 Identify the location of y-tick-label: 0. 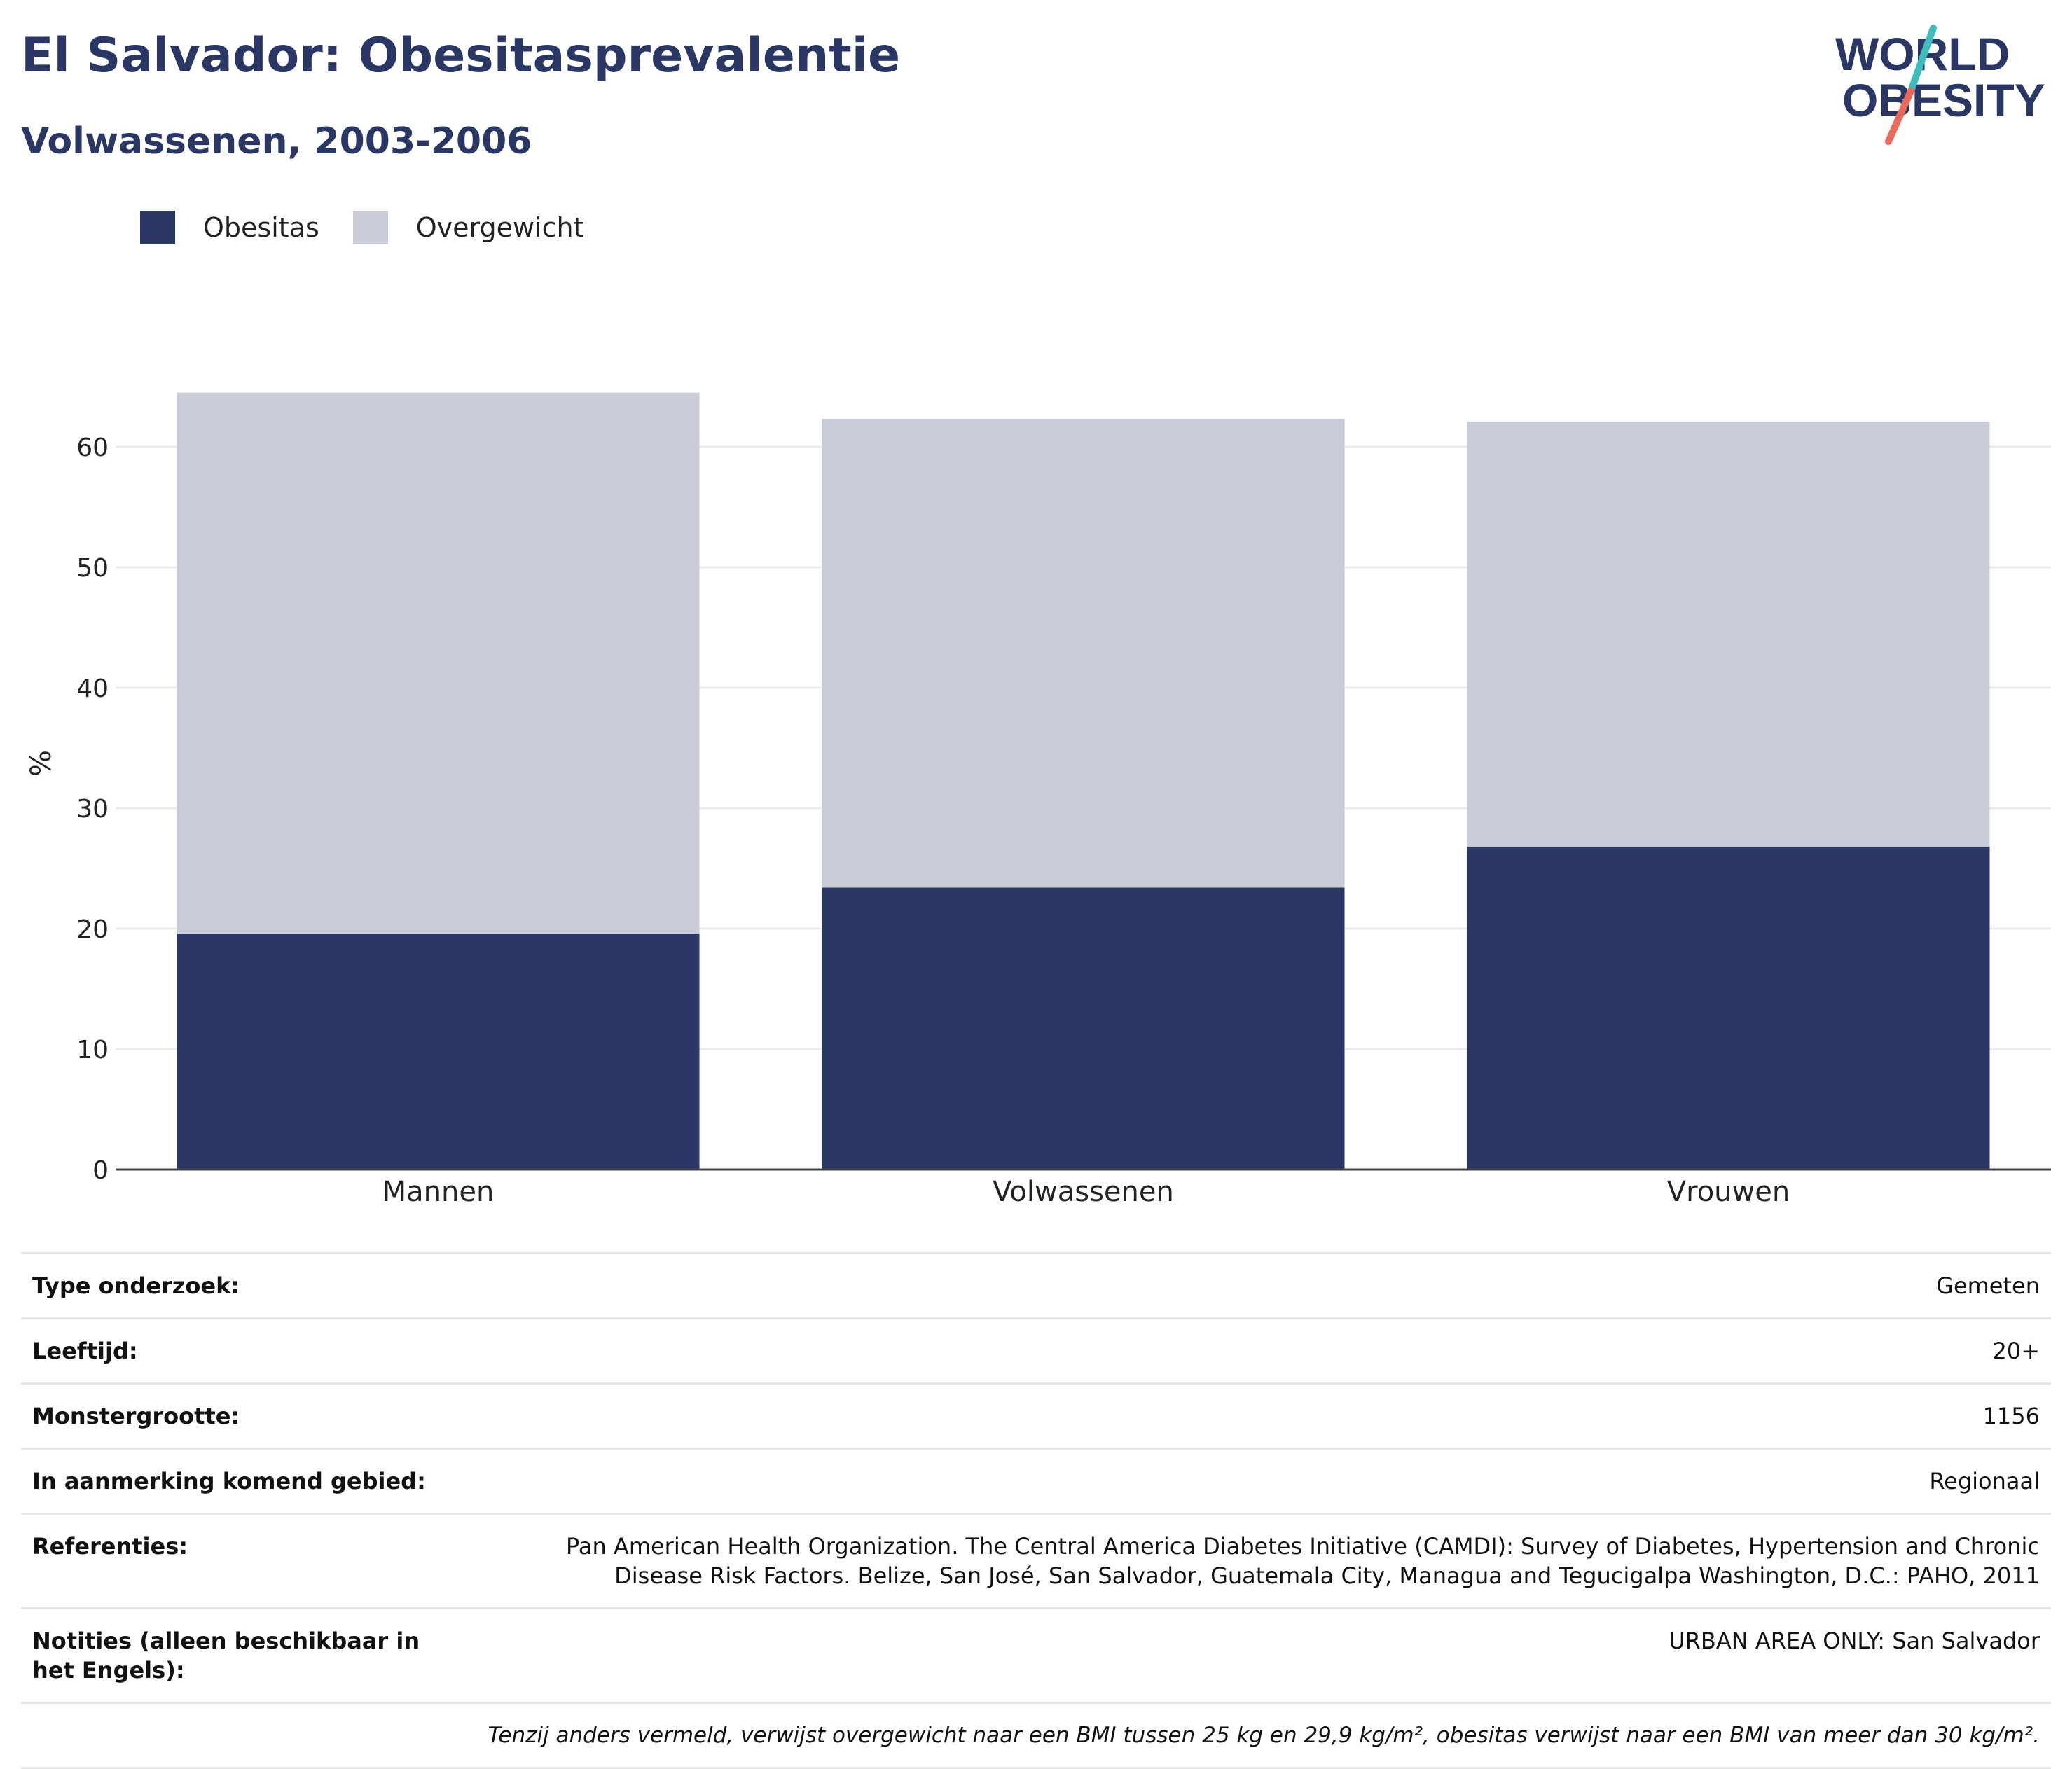
(101, 1171).